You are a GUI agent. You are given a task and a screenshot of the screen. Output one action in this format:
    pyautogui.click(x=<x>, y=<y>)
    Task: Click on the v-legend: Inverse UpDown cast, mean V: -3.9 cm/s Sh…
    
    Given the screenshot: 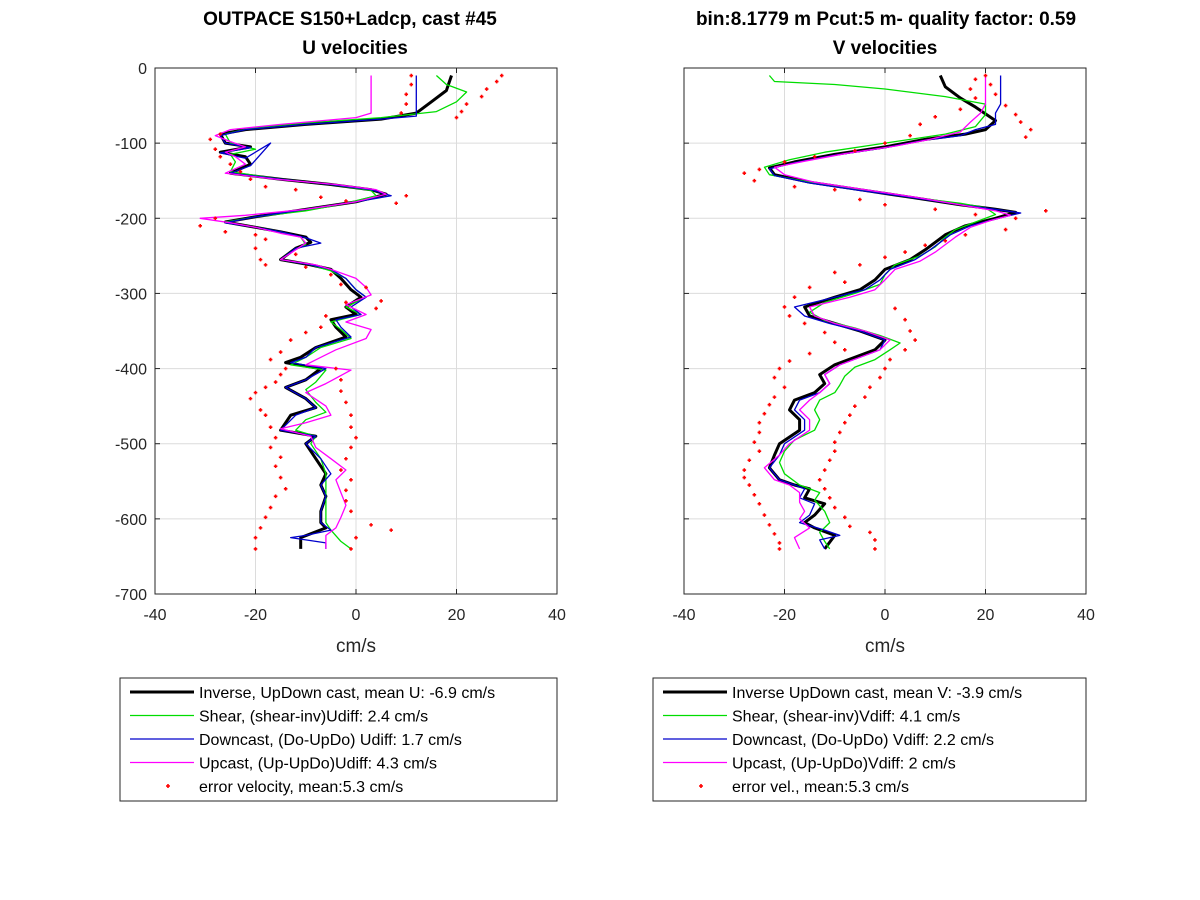 What is the action you would take?
    pyautogui.click(x=869, y=739)
    